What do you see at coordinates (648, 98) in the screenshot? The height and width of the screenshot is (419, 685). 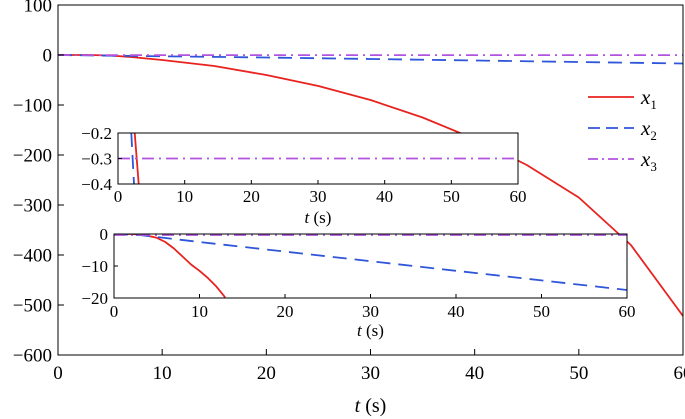 I see `legend-label-1: x1` at bounding box center [648, 98].